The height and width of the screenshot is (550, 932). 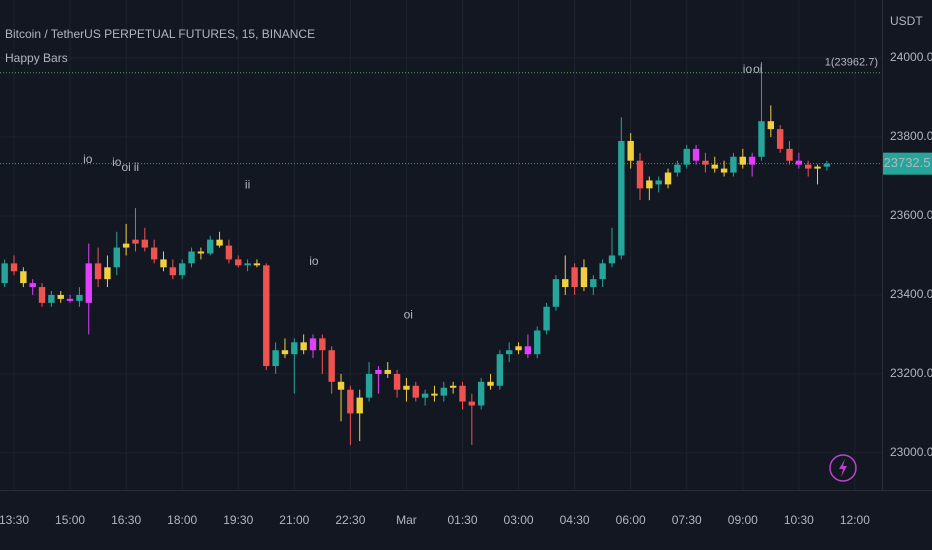 I want to click on y-tick-label: 23800.0, so click(x=911, y=136).